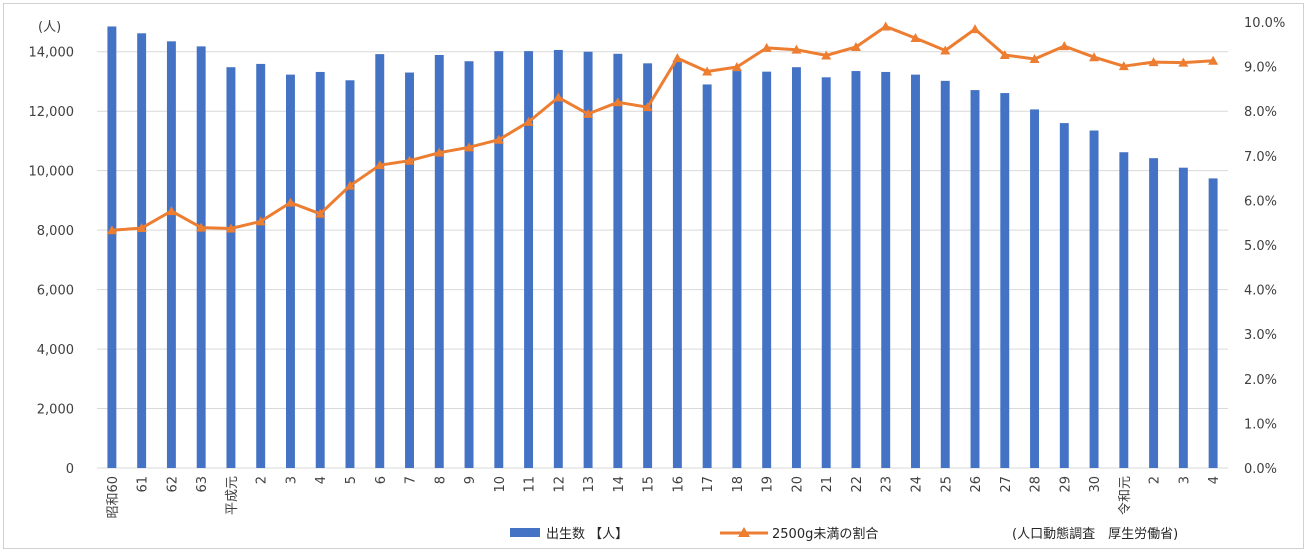 This screenshot has width=1309, height=554. I want to click on x-tick-label: 27, so click(1006, 484).